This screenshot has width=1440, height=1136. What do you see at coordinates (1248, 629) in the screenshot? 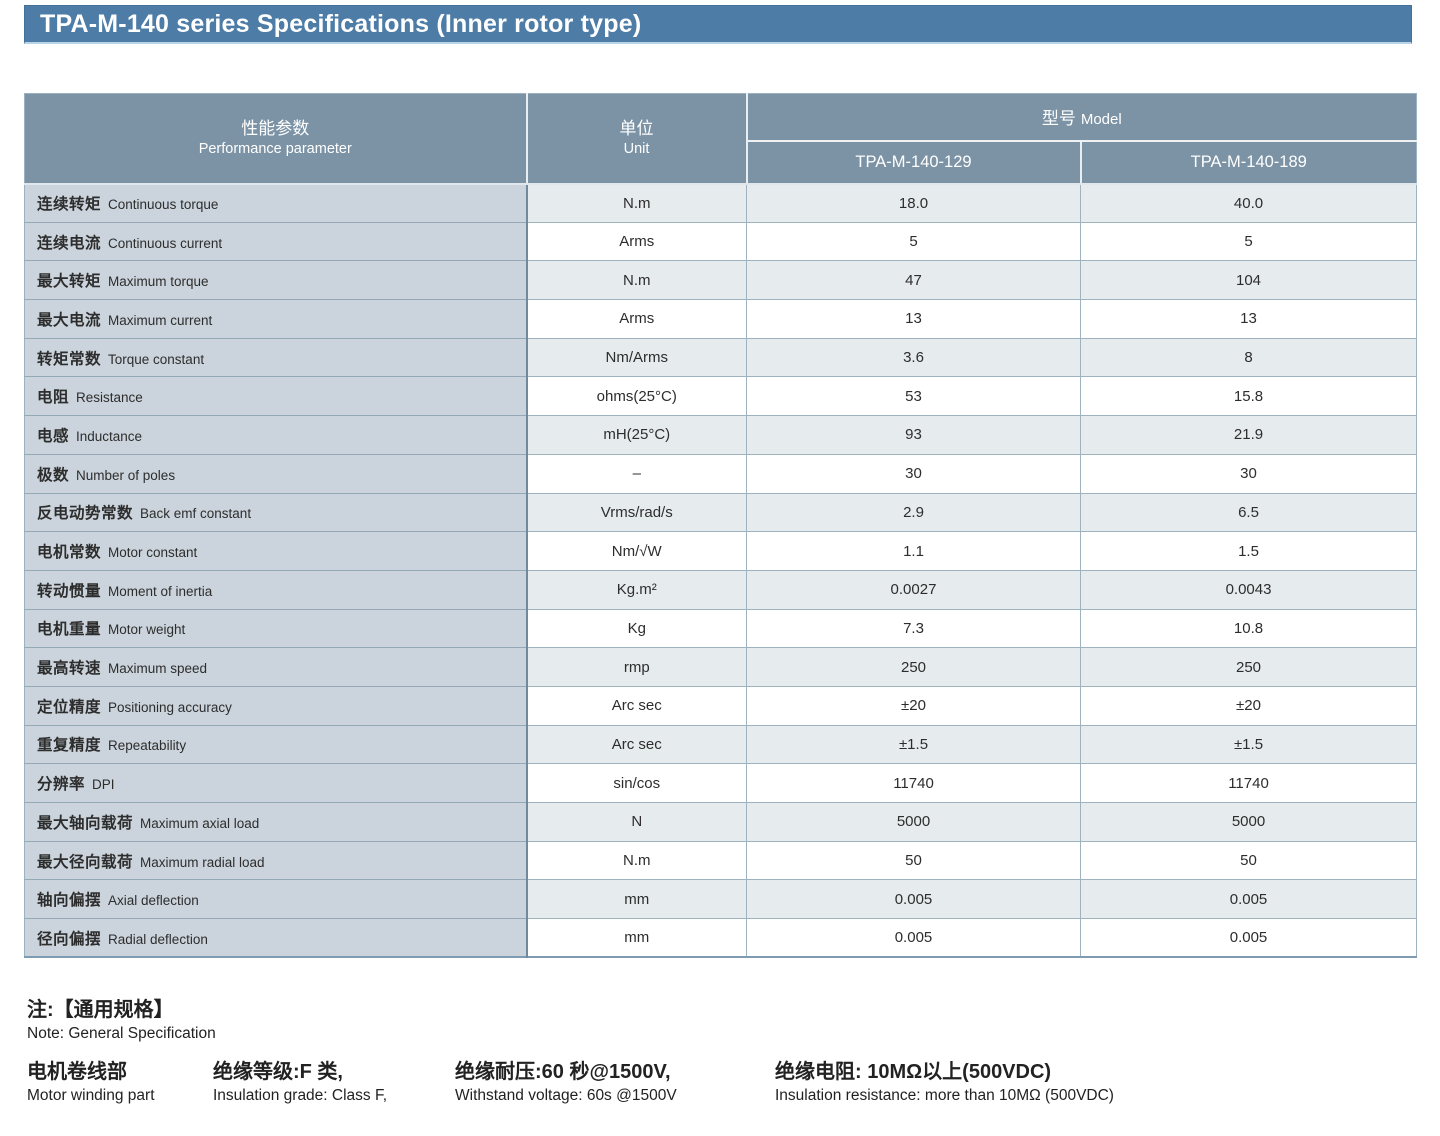
I see `value-model-189: 10.8` at bounding box center [1248, 629].